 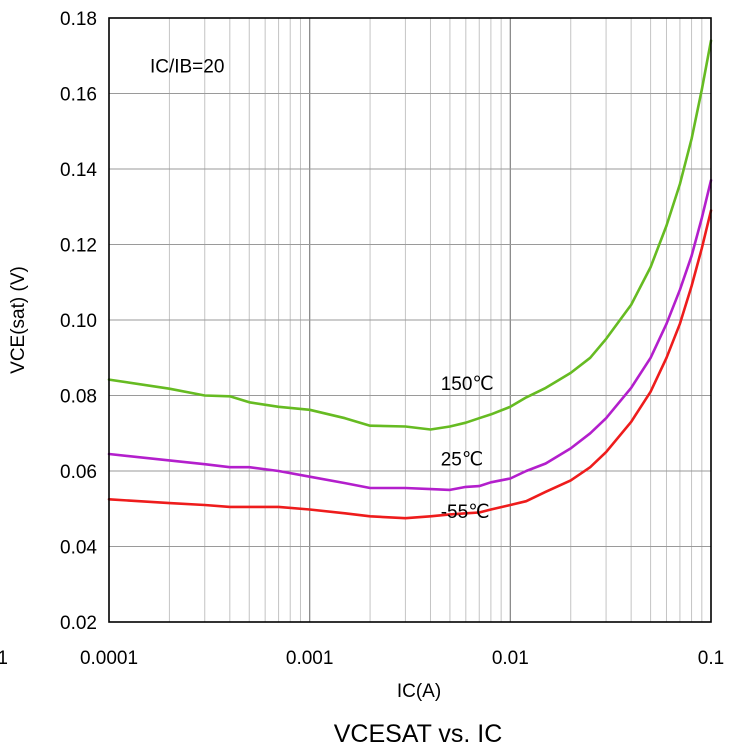 What do you see at coordinates (18, 320) in the screenshot?
I see `y-axis-label: VCE(sat) (V)` at bounding box center [18, 320].